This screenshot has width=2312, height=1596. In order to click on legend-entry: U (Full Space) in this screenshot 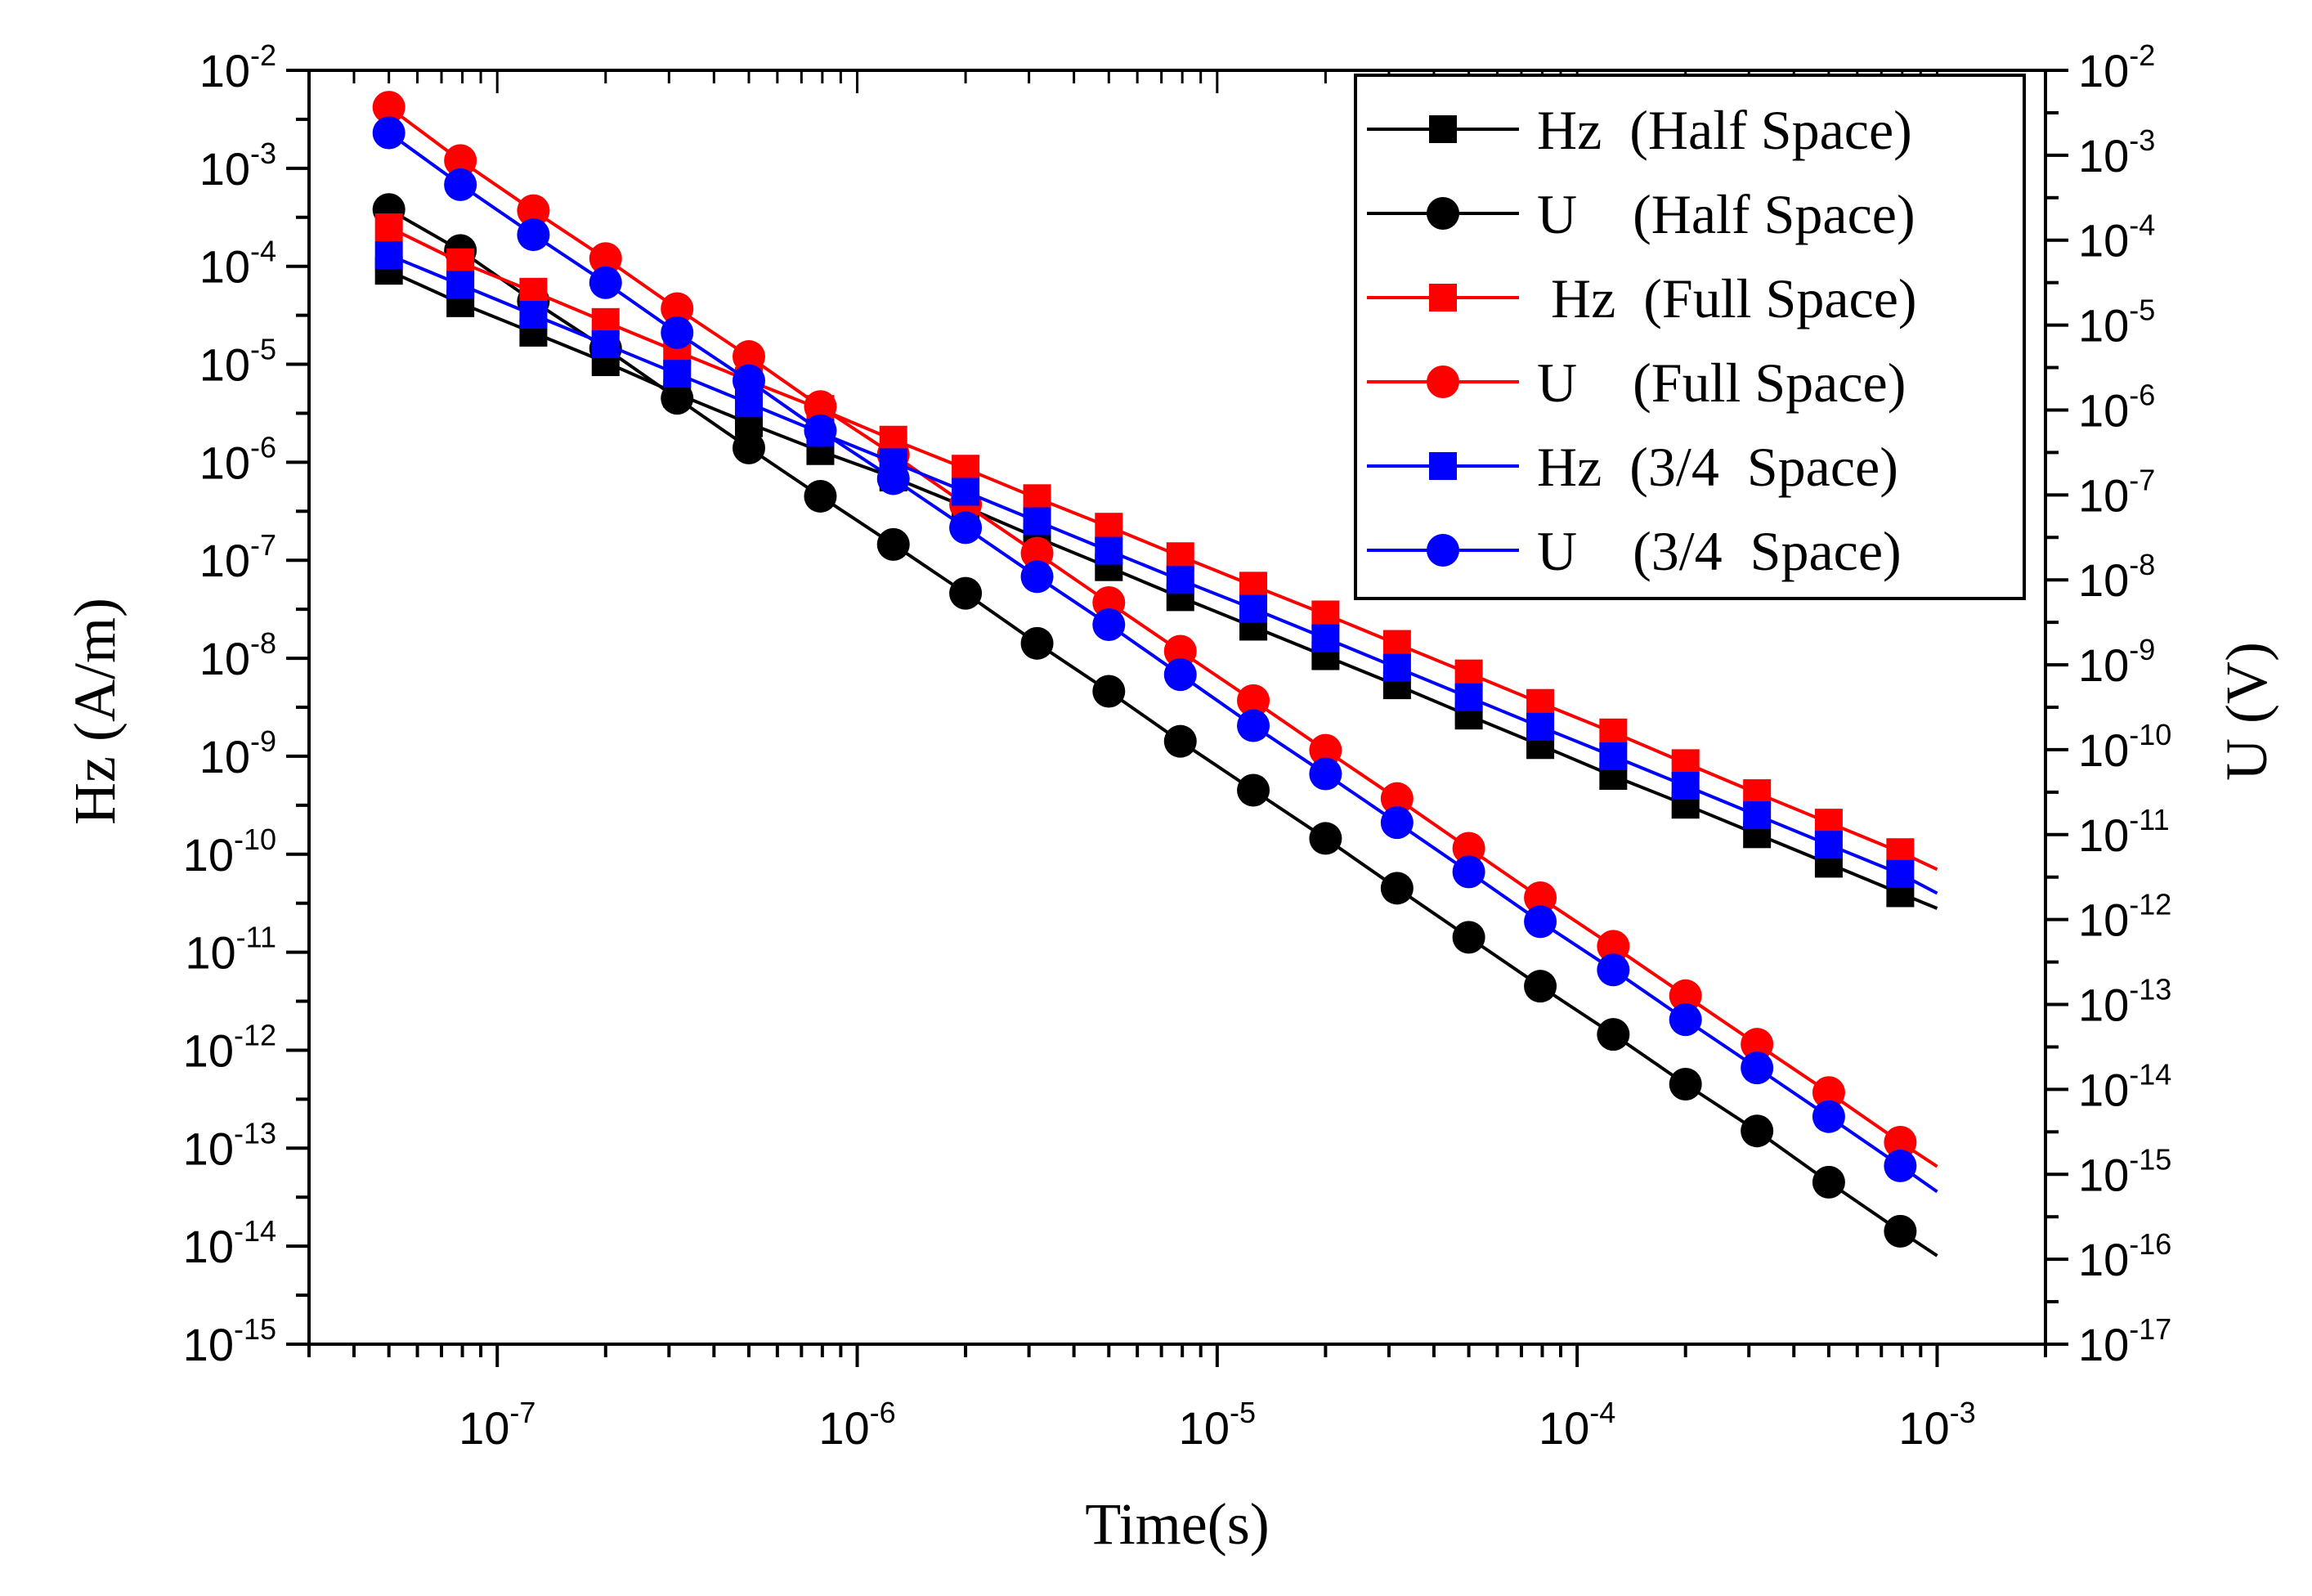, I will do `click(1636, 383)`.